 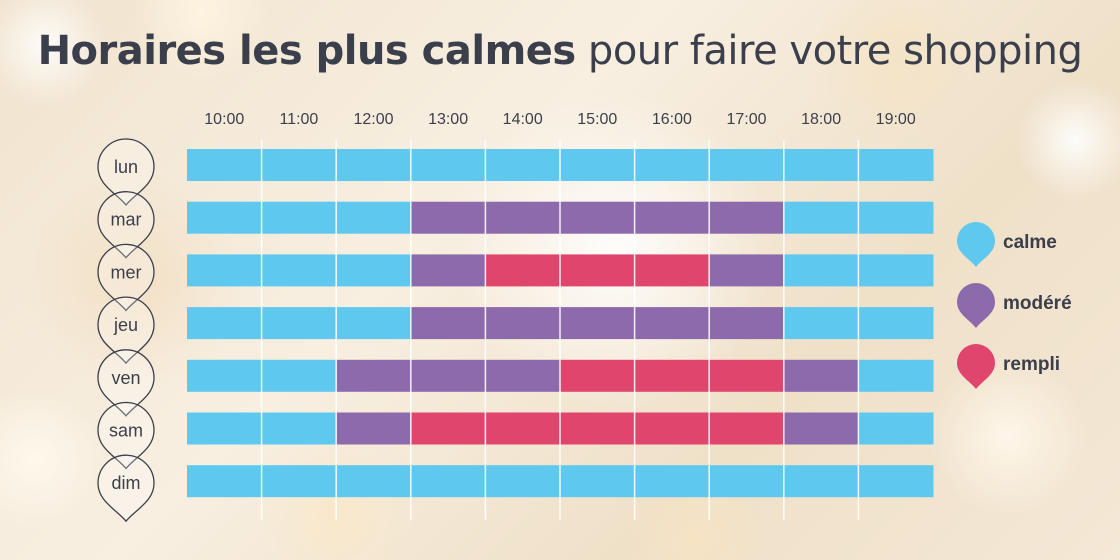 What do you see at coordinates (126, 272) in the screenshot?
I see `day-label: mer` at bounding box center [126, 272].